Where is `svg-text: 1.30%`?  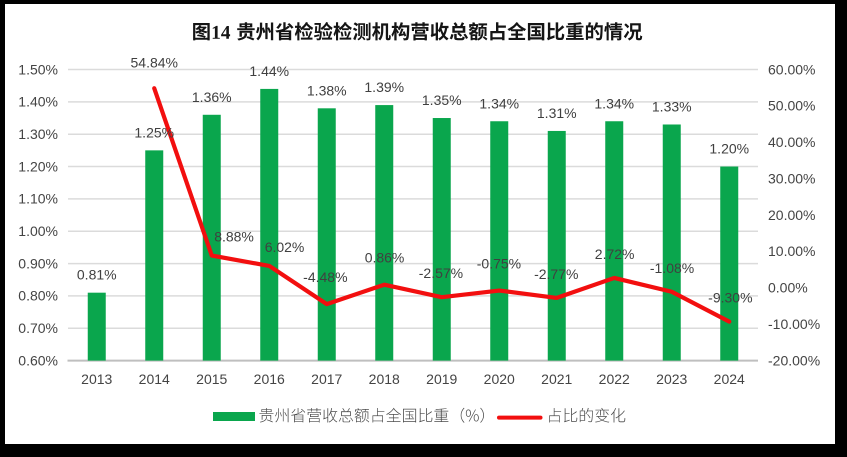
svg-text: 1.30% is located at coordinates (38, 134).